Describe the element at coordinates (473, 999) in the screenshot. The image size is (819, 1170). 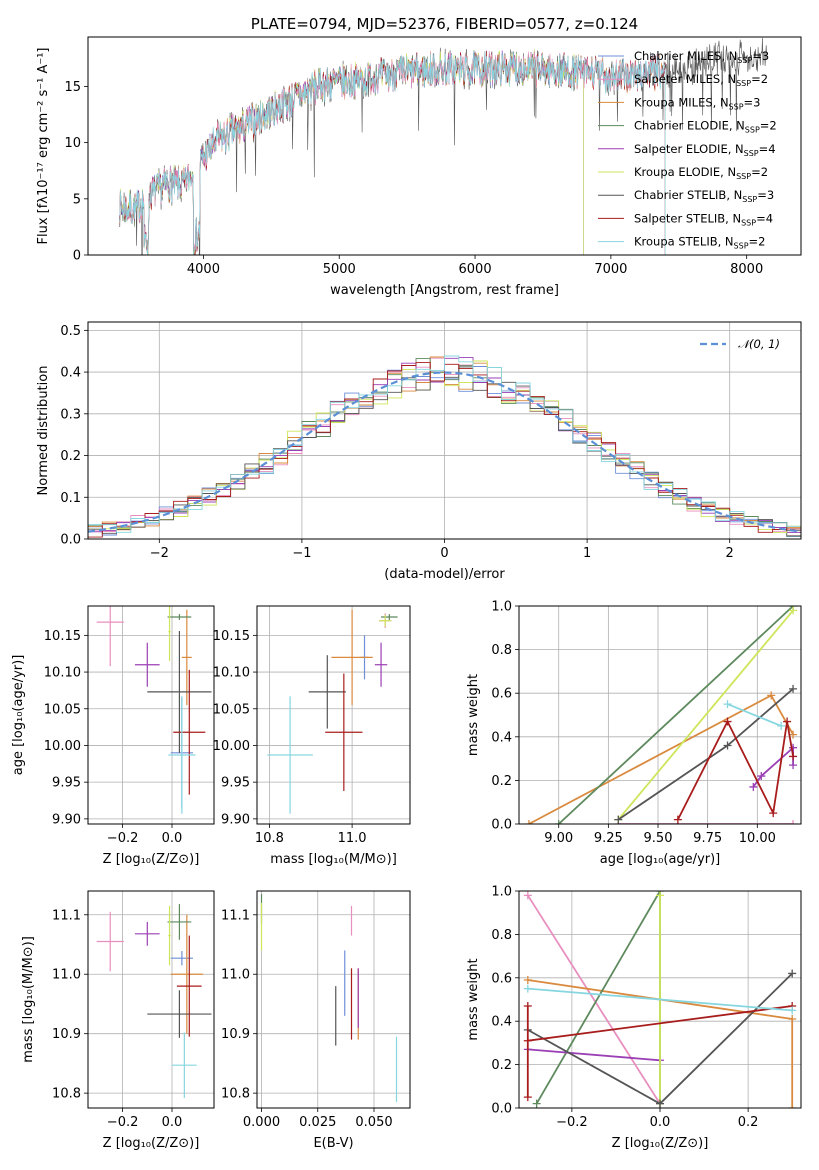
I see `y-axis-label: mass weight` at that location.